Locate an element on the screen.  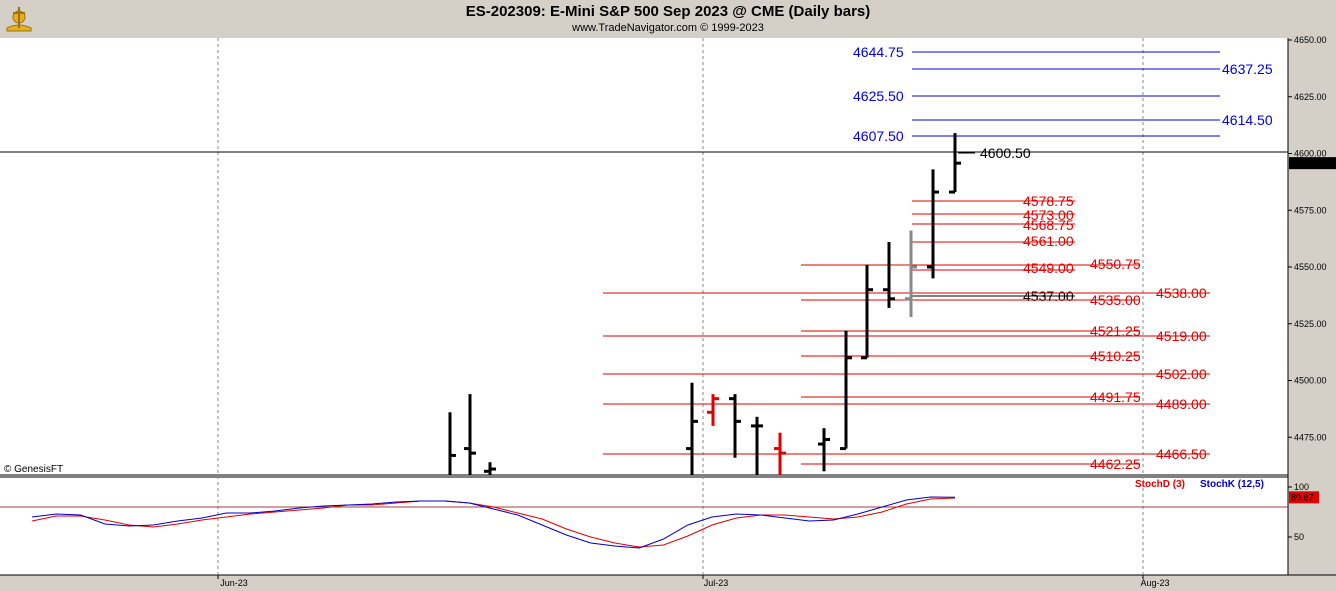
osc-last-label: 89.67 is located at coordinates (1302, 497).